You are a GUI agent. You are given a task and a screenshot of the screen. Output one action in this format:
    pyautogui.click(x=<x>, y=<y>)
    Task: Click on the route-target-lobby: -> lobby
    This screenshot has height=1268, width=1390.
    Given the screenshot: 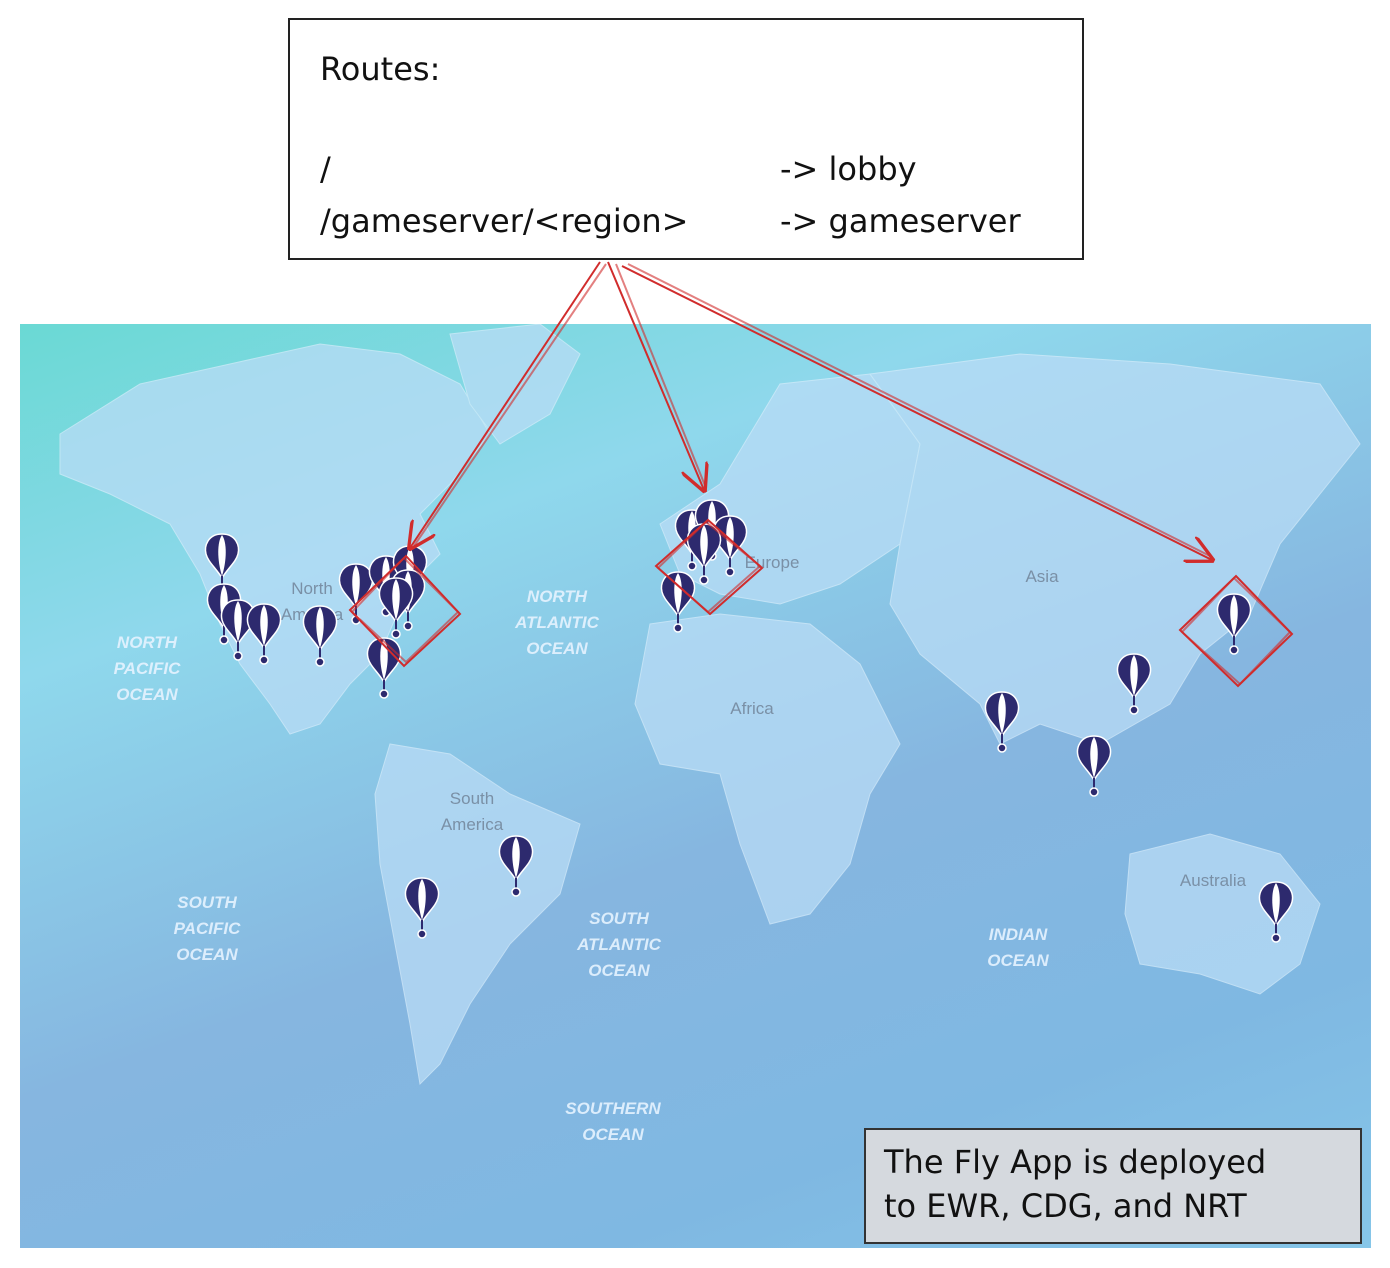 What is the action you would take?
    pyautogui.click(x=848, y=169)
    